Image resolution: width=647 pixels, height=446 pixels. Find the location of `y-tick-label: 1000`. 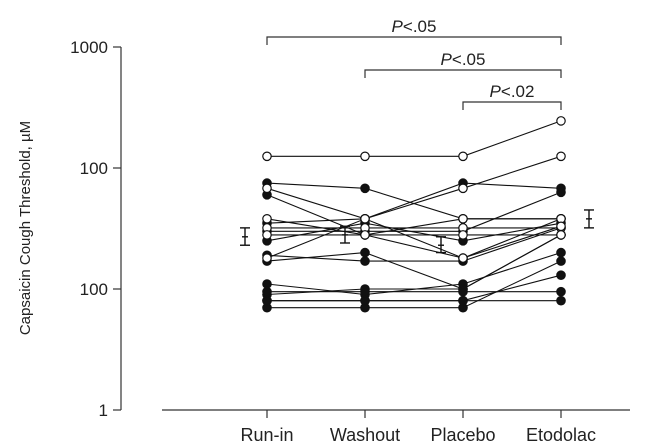

y-tick-label: 1000 is located at coordinates (89, 47).